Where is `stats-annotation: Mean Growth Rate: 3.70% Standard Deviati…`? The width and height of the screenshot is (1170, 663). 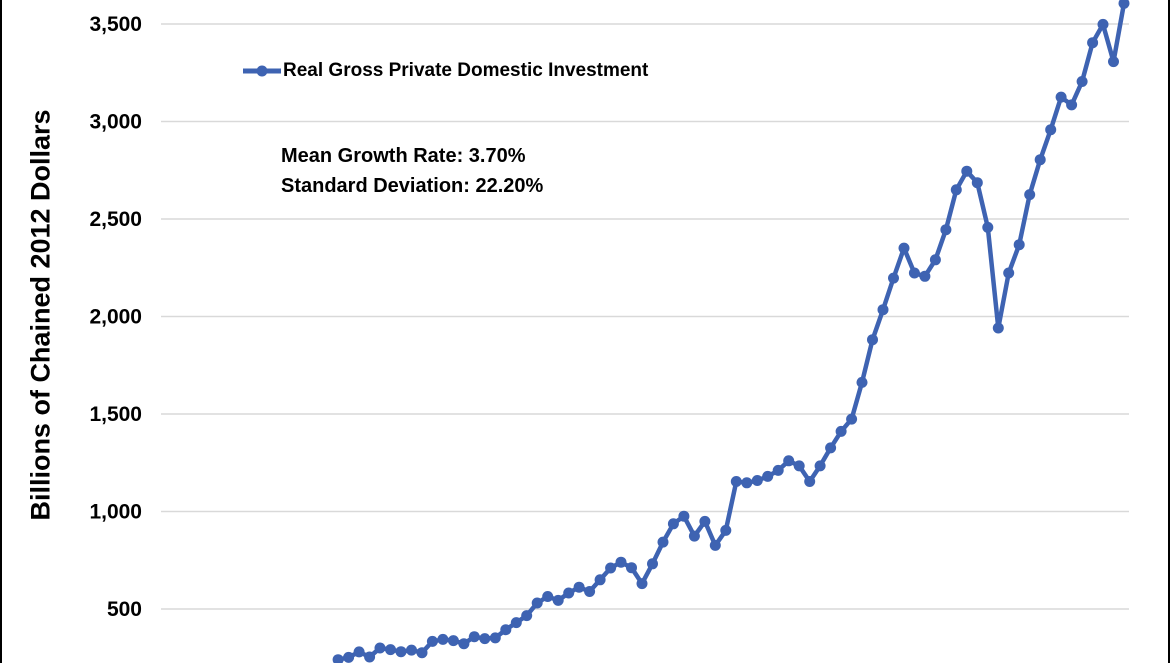 stats-annotation: Mean Growth Rate: 3.70% Standard Deviati… is located at coordinates (412, 171).